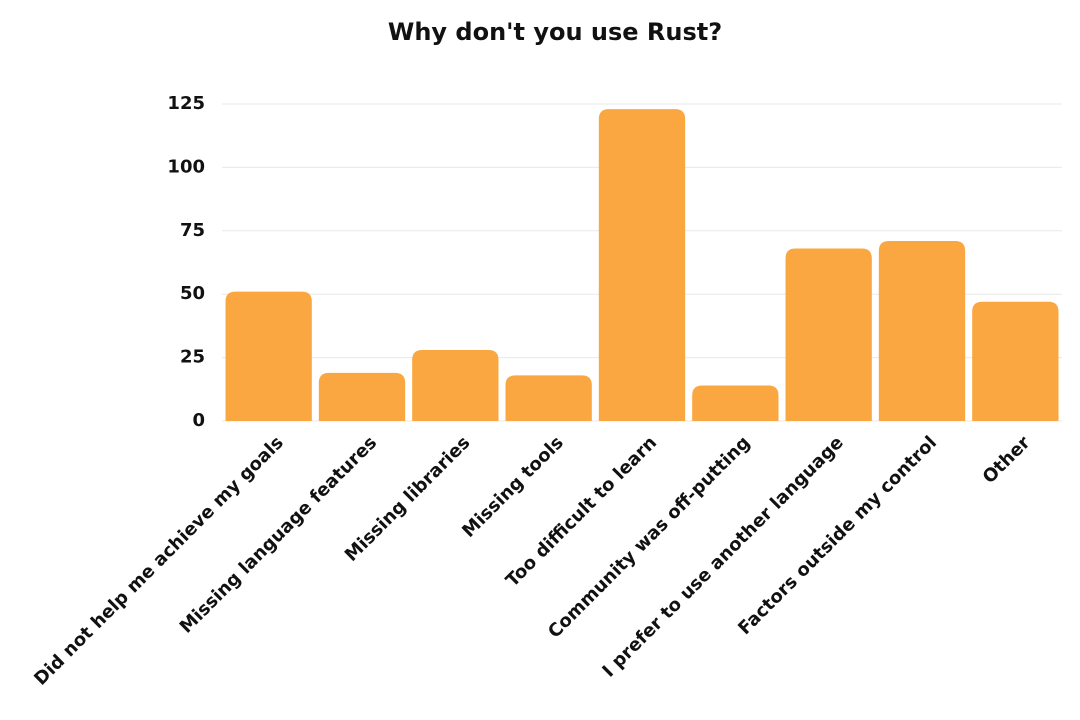 This screenshot has width=1080, height=720. What do you see at coordinates (198, 420) in the screenshot?
I see `y-tick-label: 0` at bounding box center [198, 420].